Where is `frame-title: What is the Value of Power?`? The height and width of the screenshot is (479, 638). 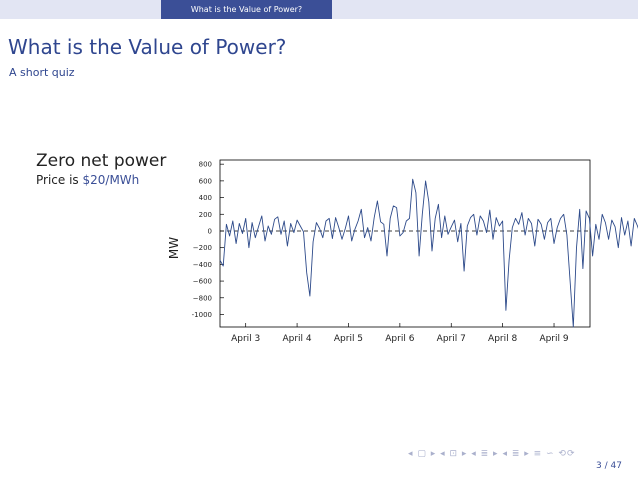 frame-title: What is the Value of Power? is located at coordinates (147, 47).